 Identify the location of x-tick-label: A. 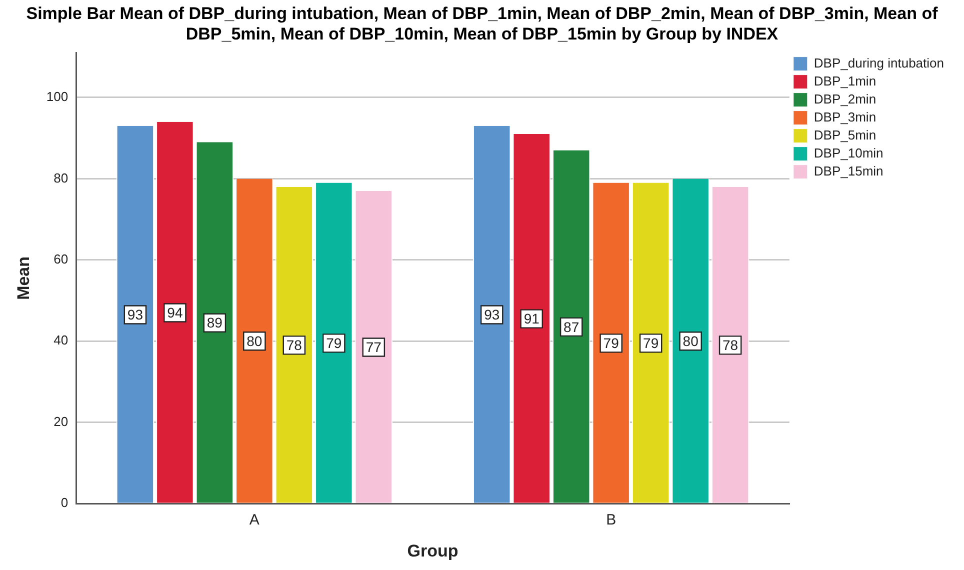
(254, 520).